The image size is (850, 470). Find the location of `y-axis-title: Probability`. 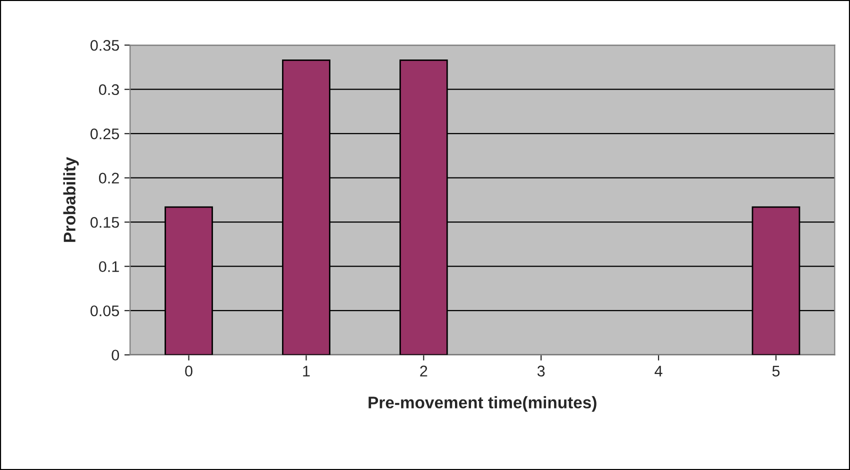

y-axis-title: Probability is located at coordinates (71, 199).